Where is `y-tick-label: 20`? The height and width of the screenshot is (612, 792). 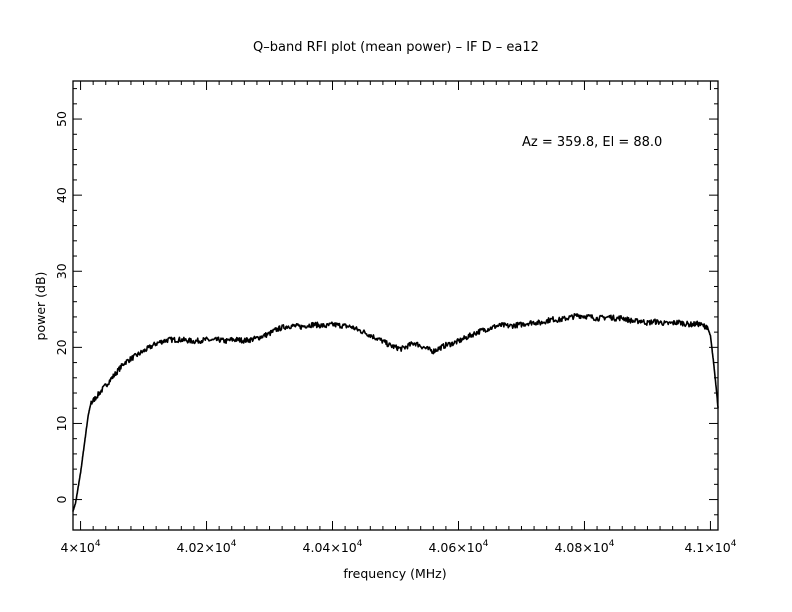
y-tick-label: 20 is located at coordinates (61, 347).